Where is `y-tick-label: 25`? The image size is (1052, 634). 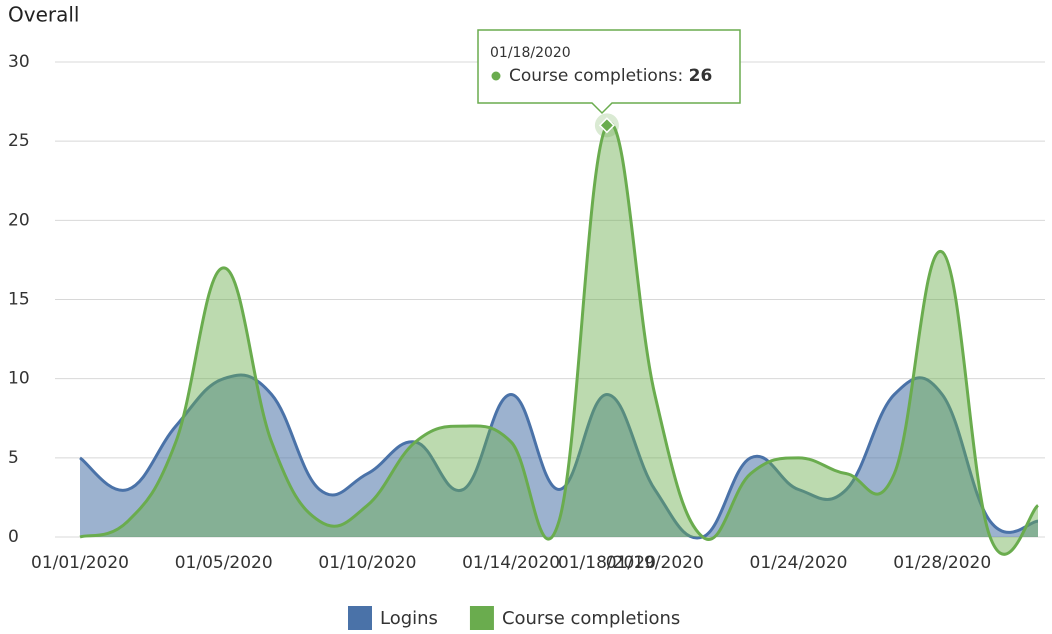
y-tick-label: 25 is located at coordinates (19, 141).